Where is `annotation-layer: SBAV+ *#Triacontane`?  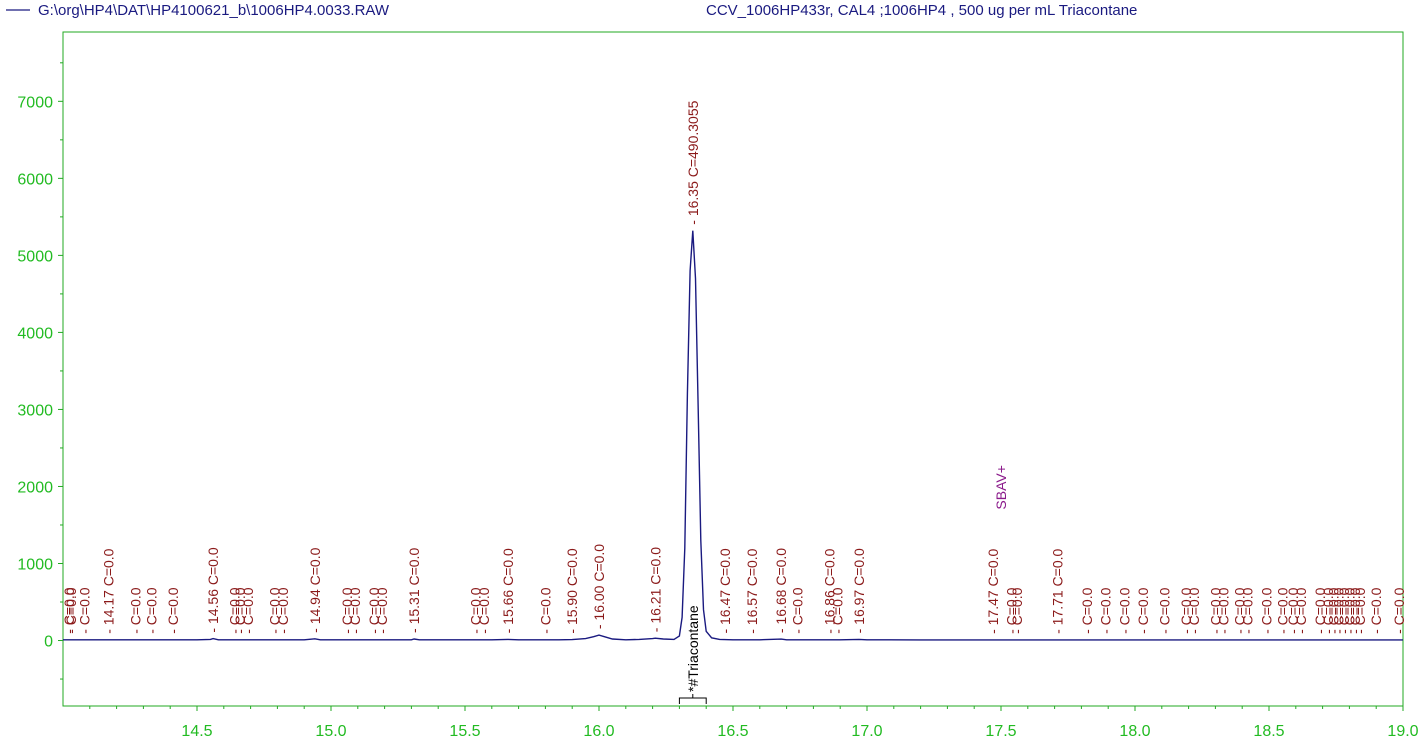
annotation-layer: SBAV+ *#Triacontane is located at coordinates (843, 584).